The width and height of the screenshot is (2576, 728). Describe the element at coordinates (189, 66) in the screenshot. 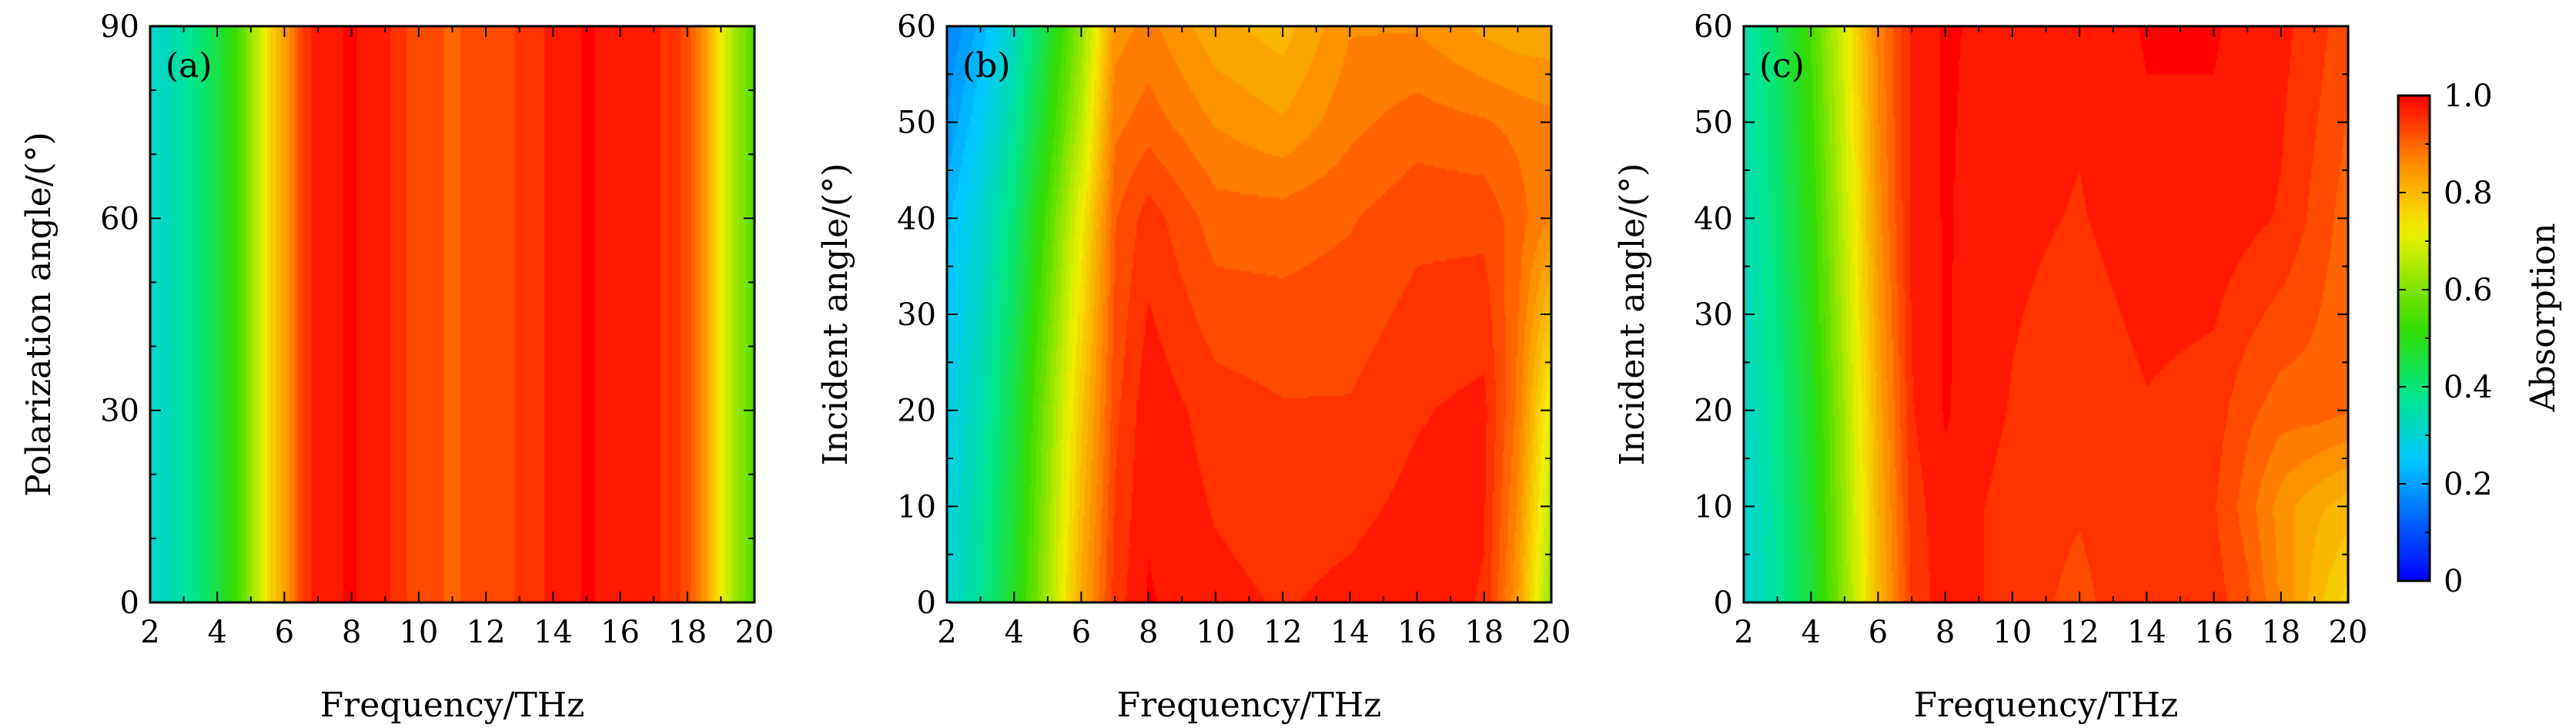

I see `panel-label: (a)` at that location.